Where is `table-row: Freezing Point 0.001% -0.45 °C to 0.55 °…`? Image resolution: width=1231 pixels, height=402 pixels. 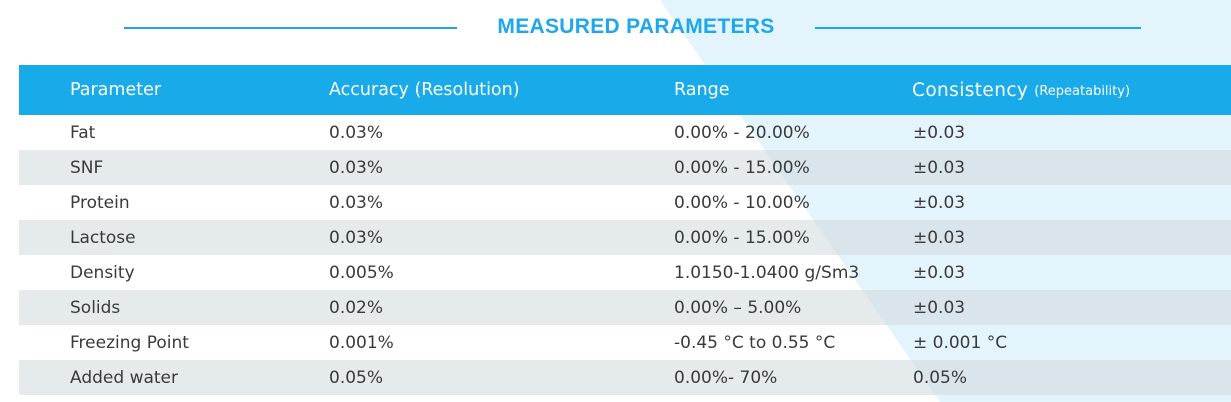
table-row: Freezing Point 0.001% -0.45 °C to 0.55 °… is located at coordinates (625, 342).